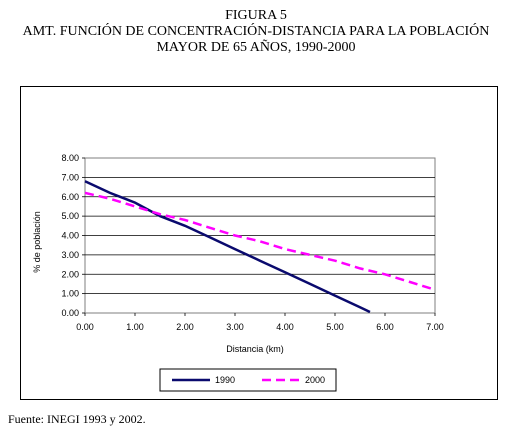 The width and height of the screenshot is (512, 434). Describe the element at coordinates (435, 327) in the screenshot. I see `x-tick-label-7: 7.00` at that location.